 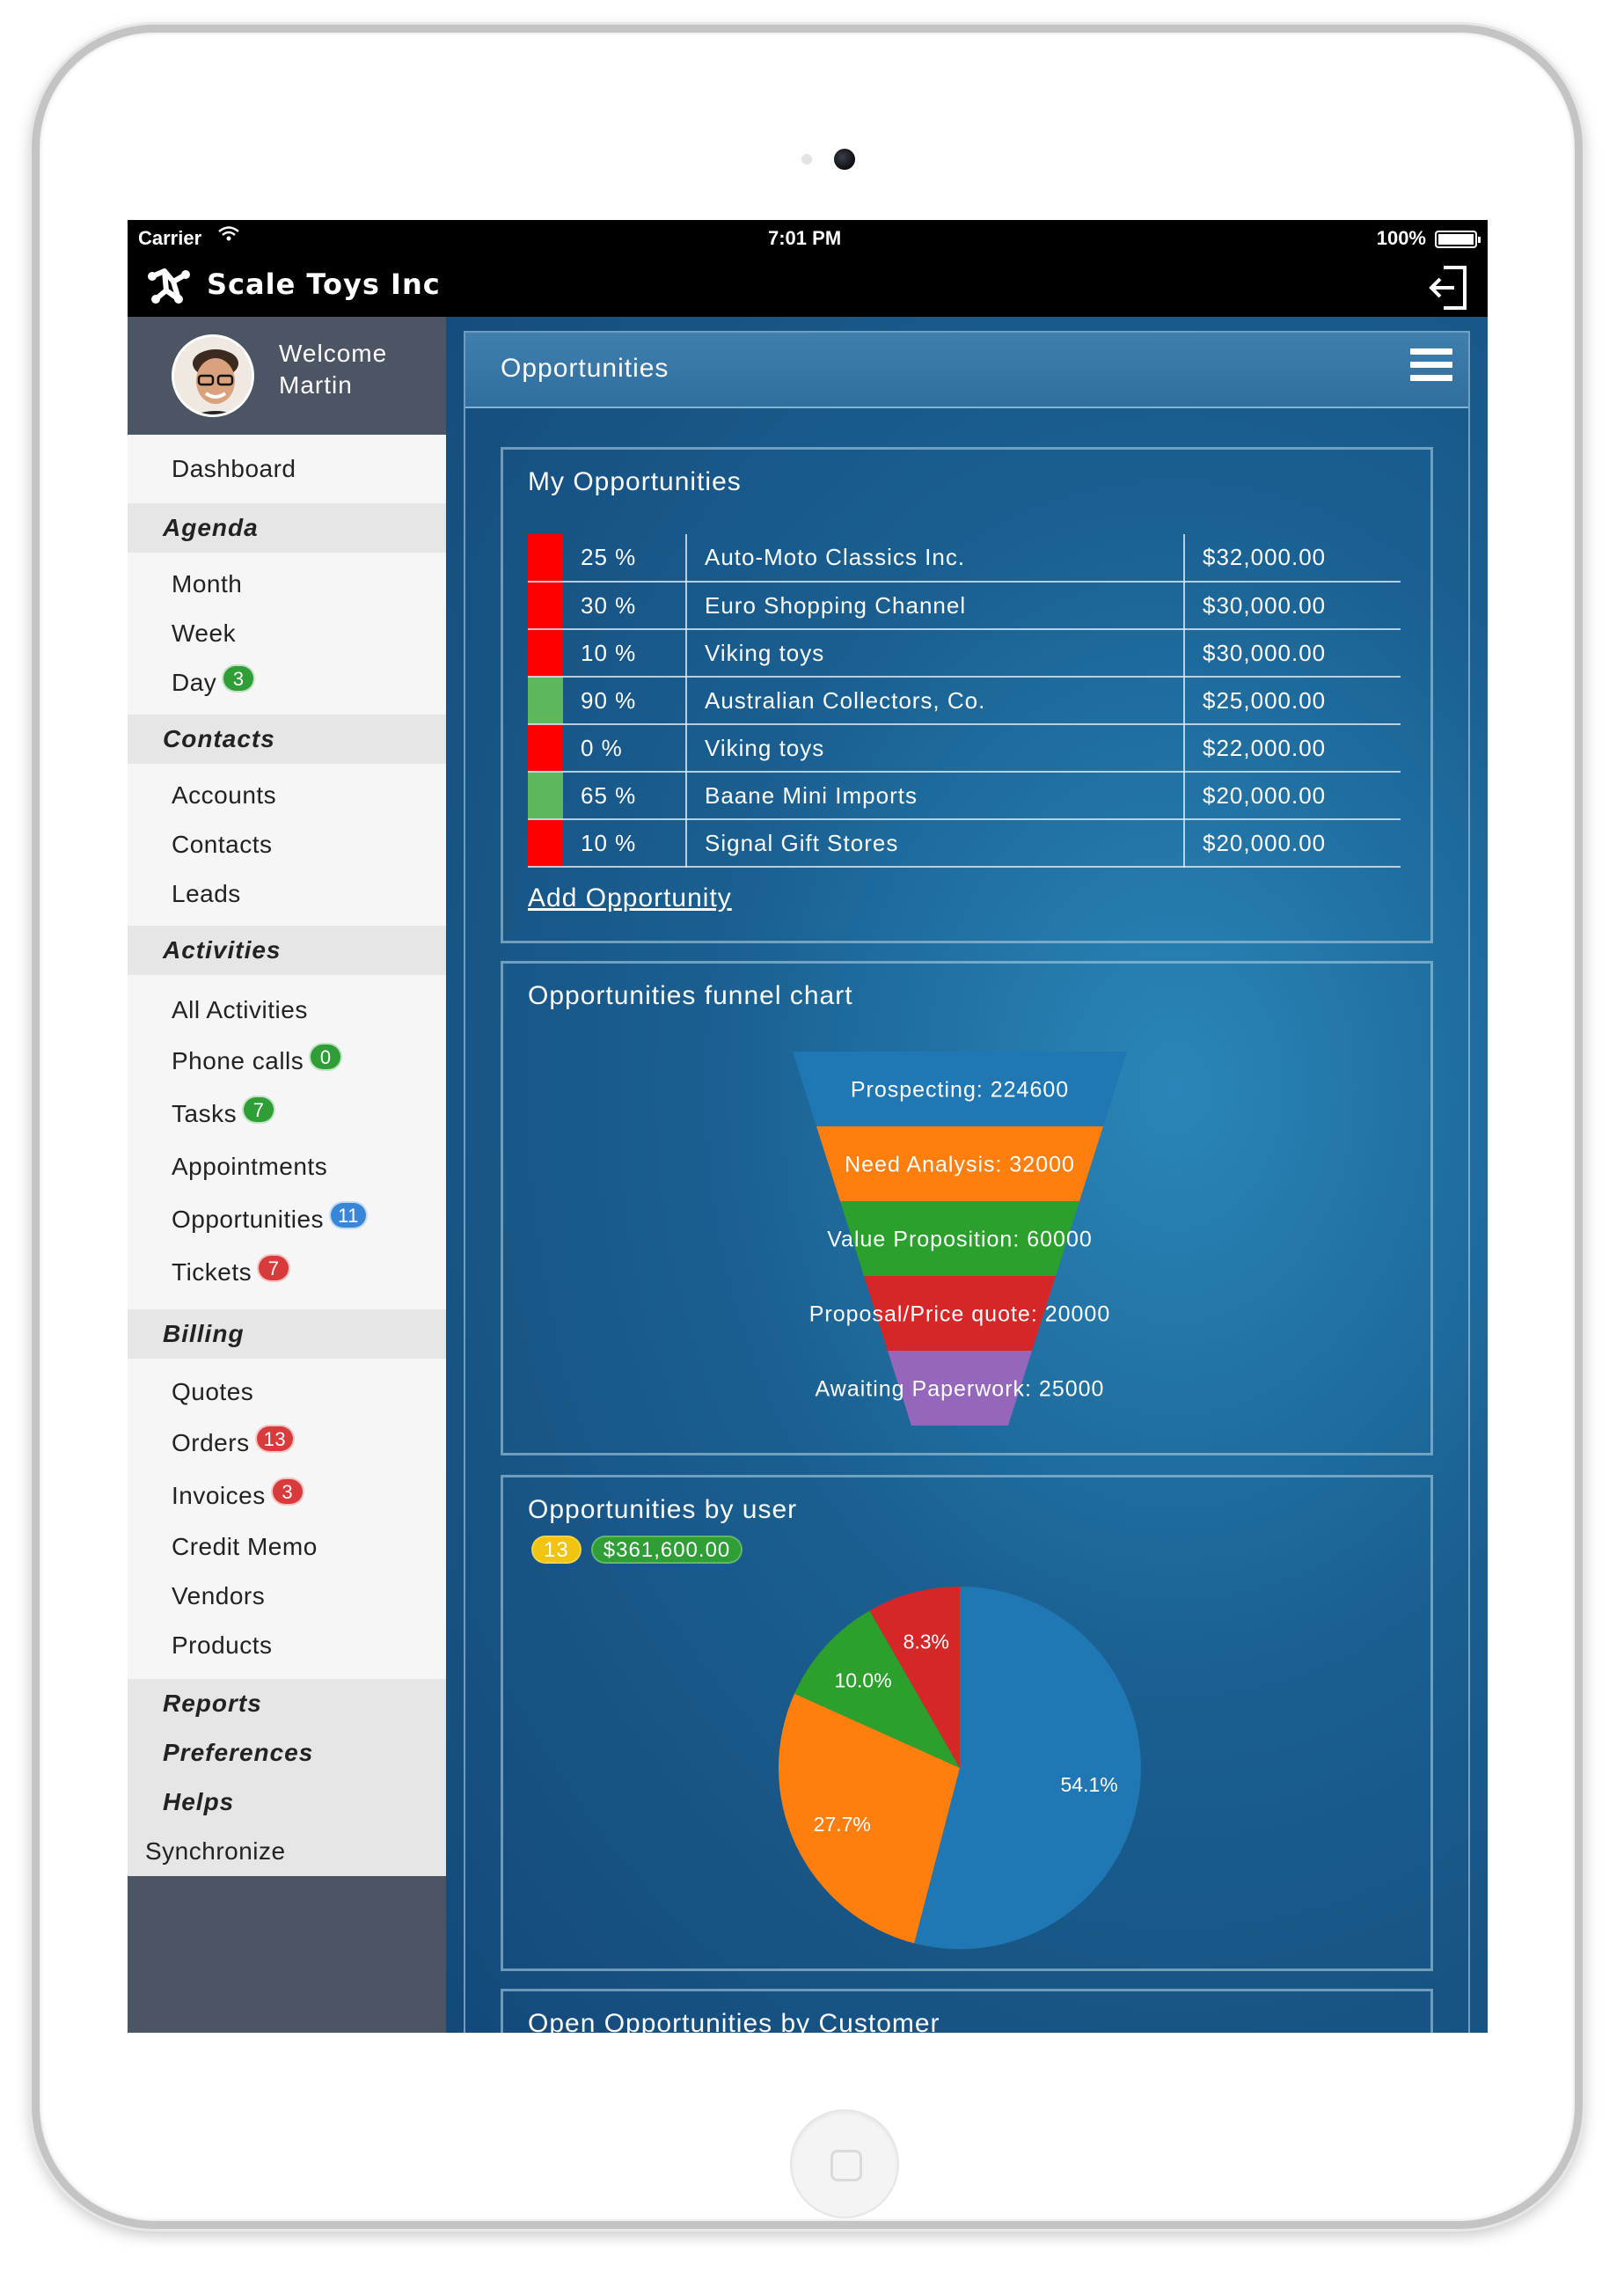 I want to click on probability-cell: 30 %, so click(x=625, y=606).